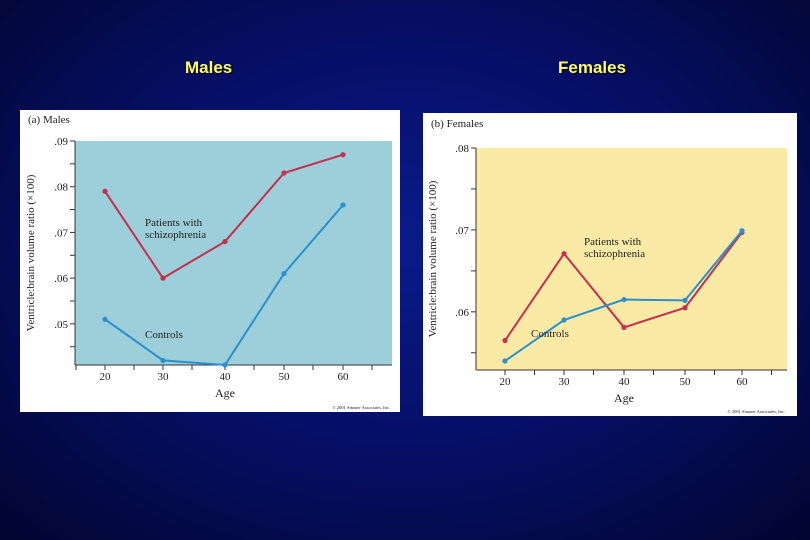 This screenshot has width=810, height=540. Describe the element at coordinates (209, 67) in the screenshot. I see `males-slide-title: Males` at that location.